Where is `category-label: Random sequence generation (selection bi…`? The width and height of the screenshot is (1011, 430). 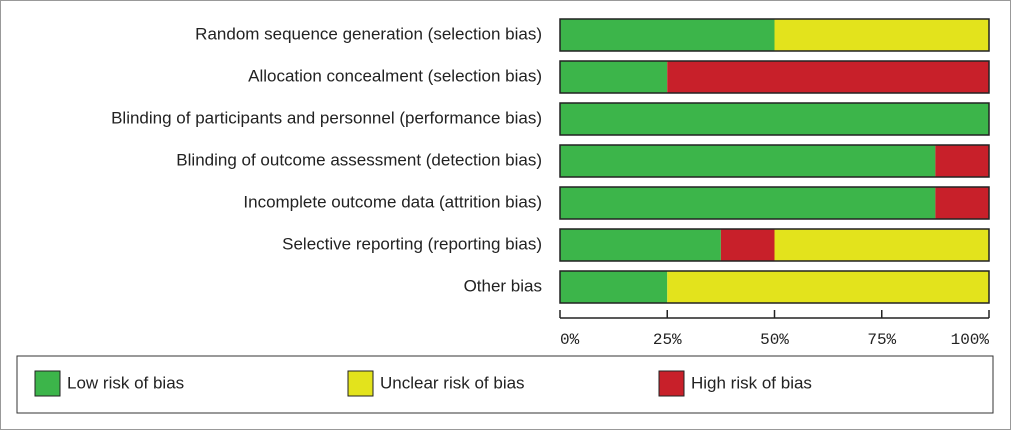 category-label: Random sequence generation (selection bi… is located at coordinates (368, 33).